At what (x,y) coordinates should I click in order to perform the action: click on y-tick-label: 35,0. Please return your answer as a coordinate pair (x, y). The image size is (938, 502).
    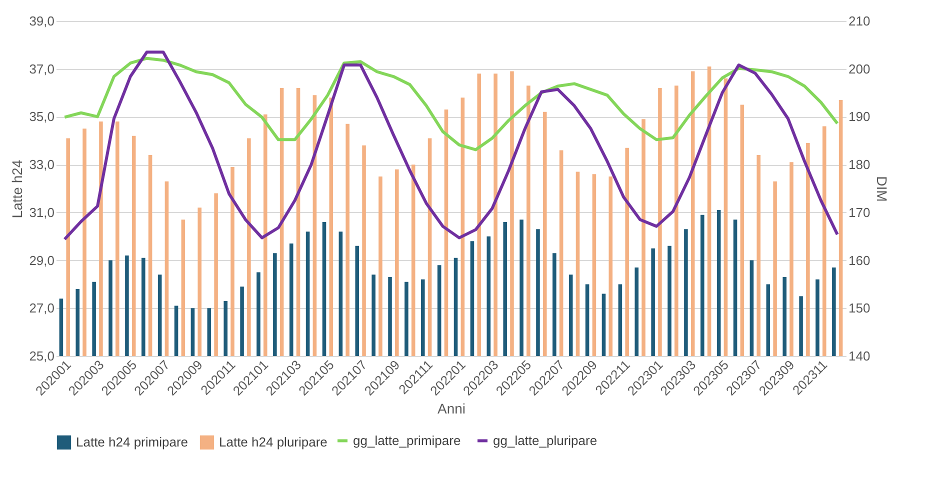
    Looking at the image, I should click on (41, 116).